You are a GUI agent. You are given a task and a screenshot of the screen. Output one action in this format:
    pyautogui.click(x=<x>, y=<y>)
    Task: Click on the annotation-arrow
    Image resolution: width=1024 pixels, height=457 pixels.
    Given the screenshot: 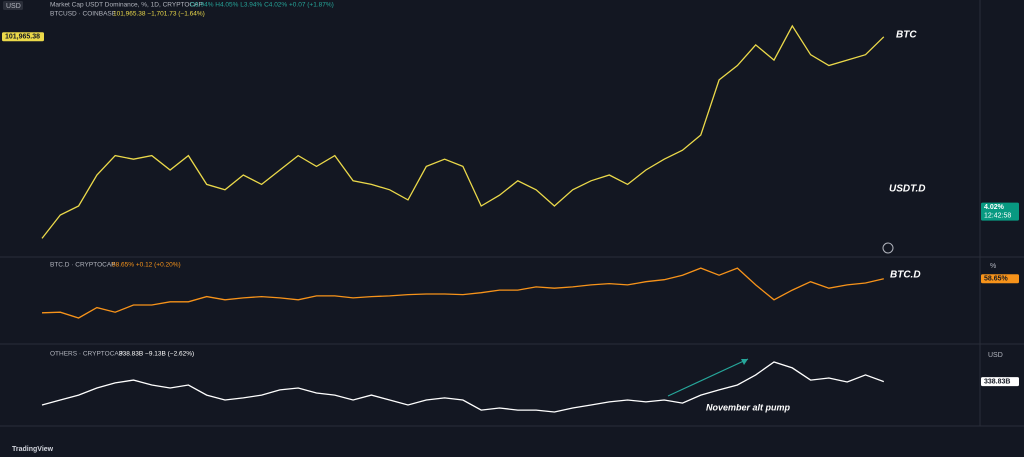 What is the action you would take?
    pyautogui.click(x=708, y=377)
    